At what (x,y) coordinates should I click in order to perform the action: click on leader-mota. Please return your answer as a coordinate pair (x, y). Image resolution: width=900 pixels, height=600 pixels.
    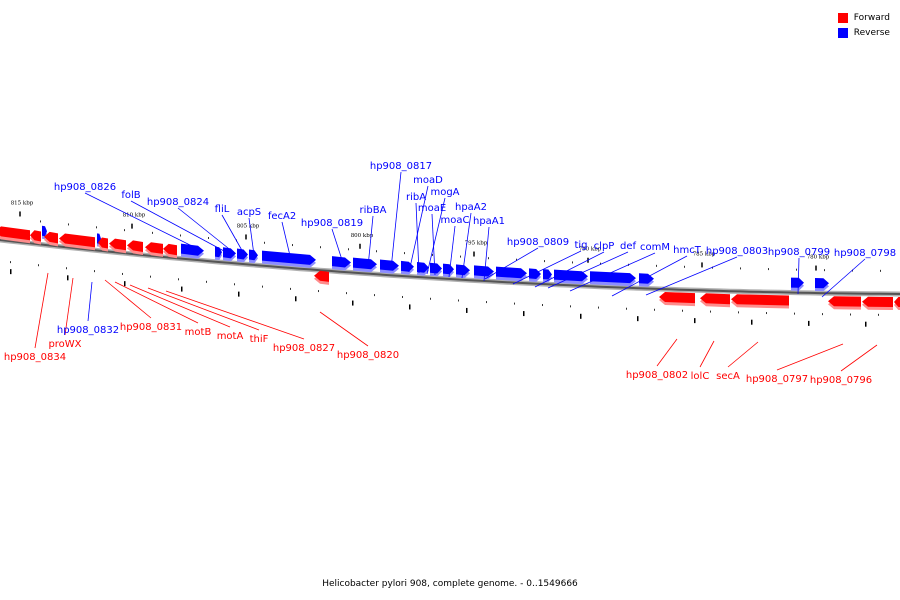
    Looking at the image, I should click on (180, 306).